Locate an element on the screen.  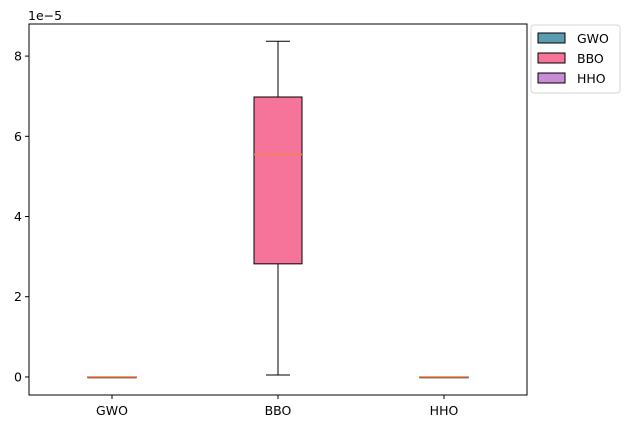
y-axis: 0 2 4 6 8 is located at coordinates (21, 216).